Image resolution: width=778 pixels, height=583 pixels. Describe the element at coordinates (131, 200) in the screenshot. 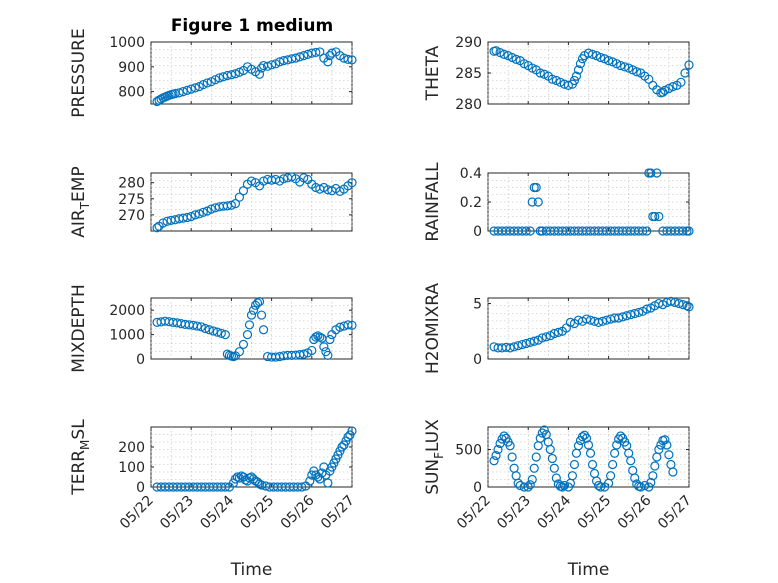

I see `y-tick-label: 275` at that location.